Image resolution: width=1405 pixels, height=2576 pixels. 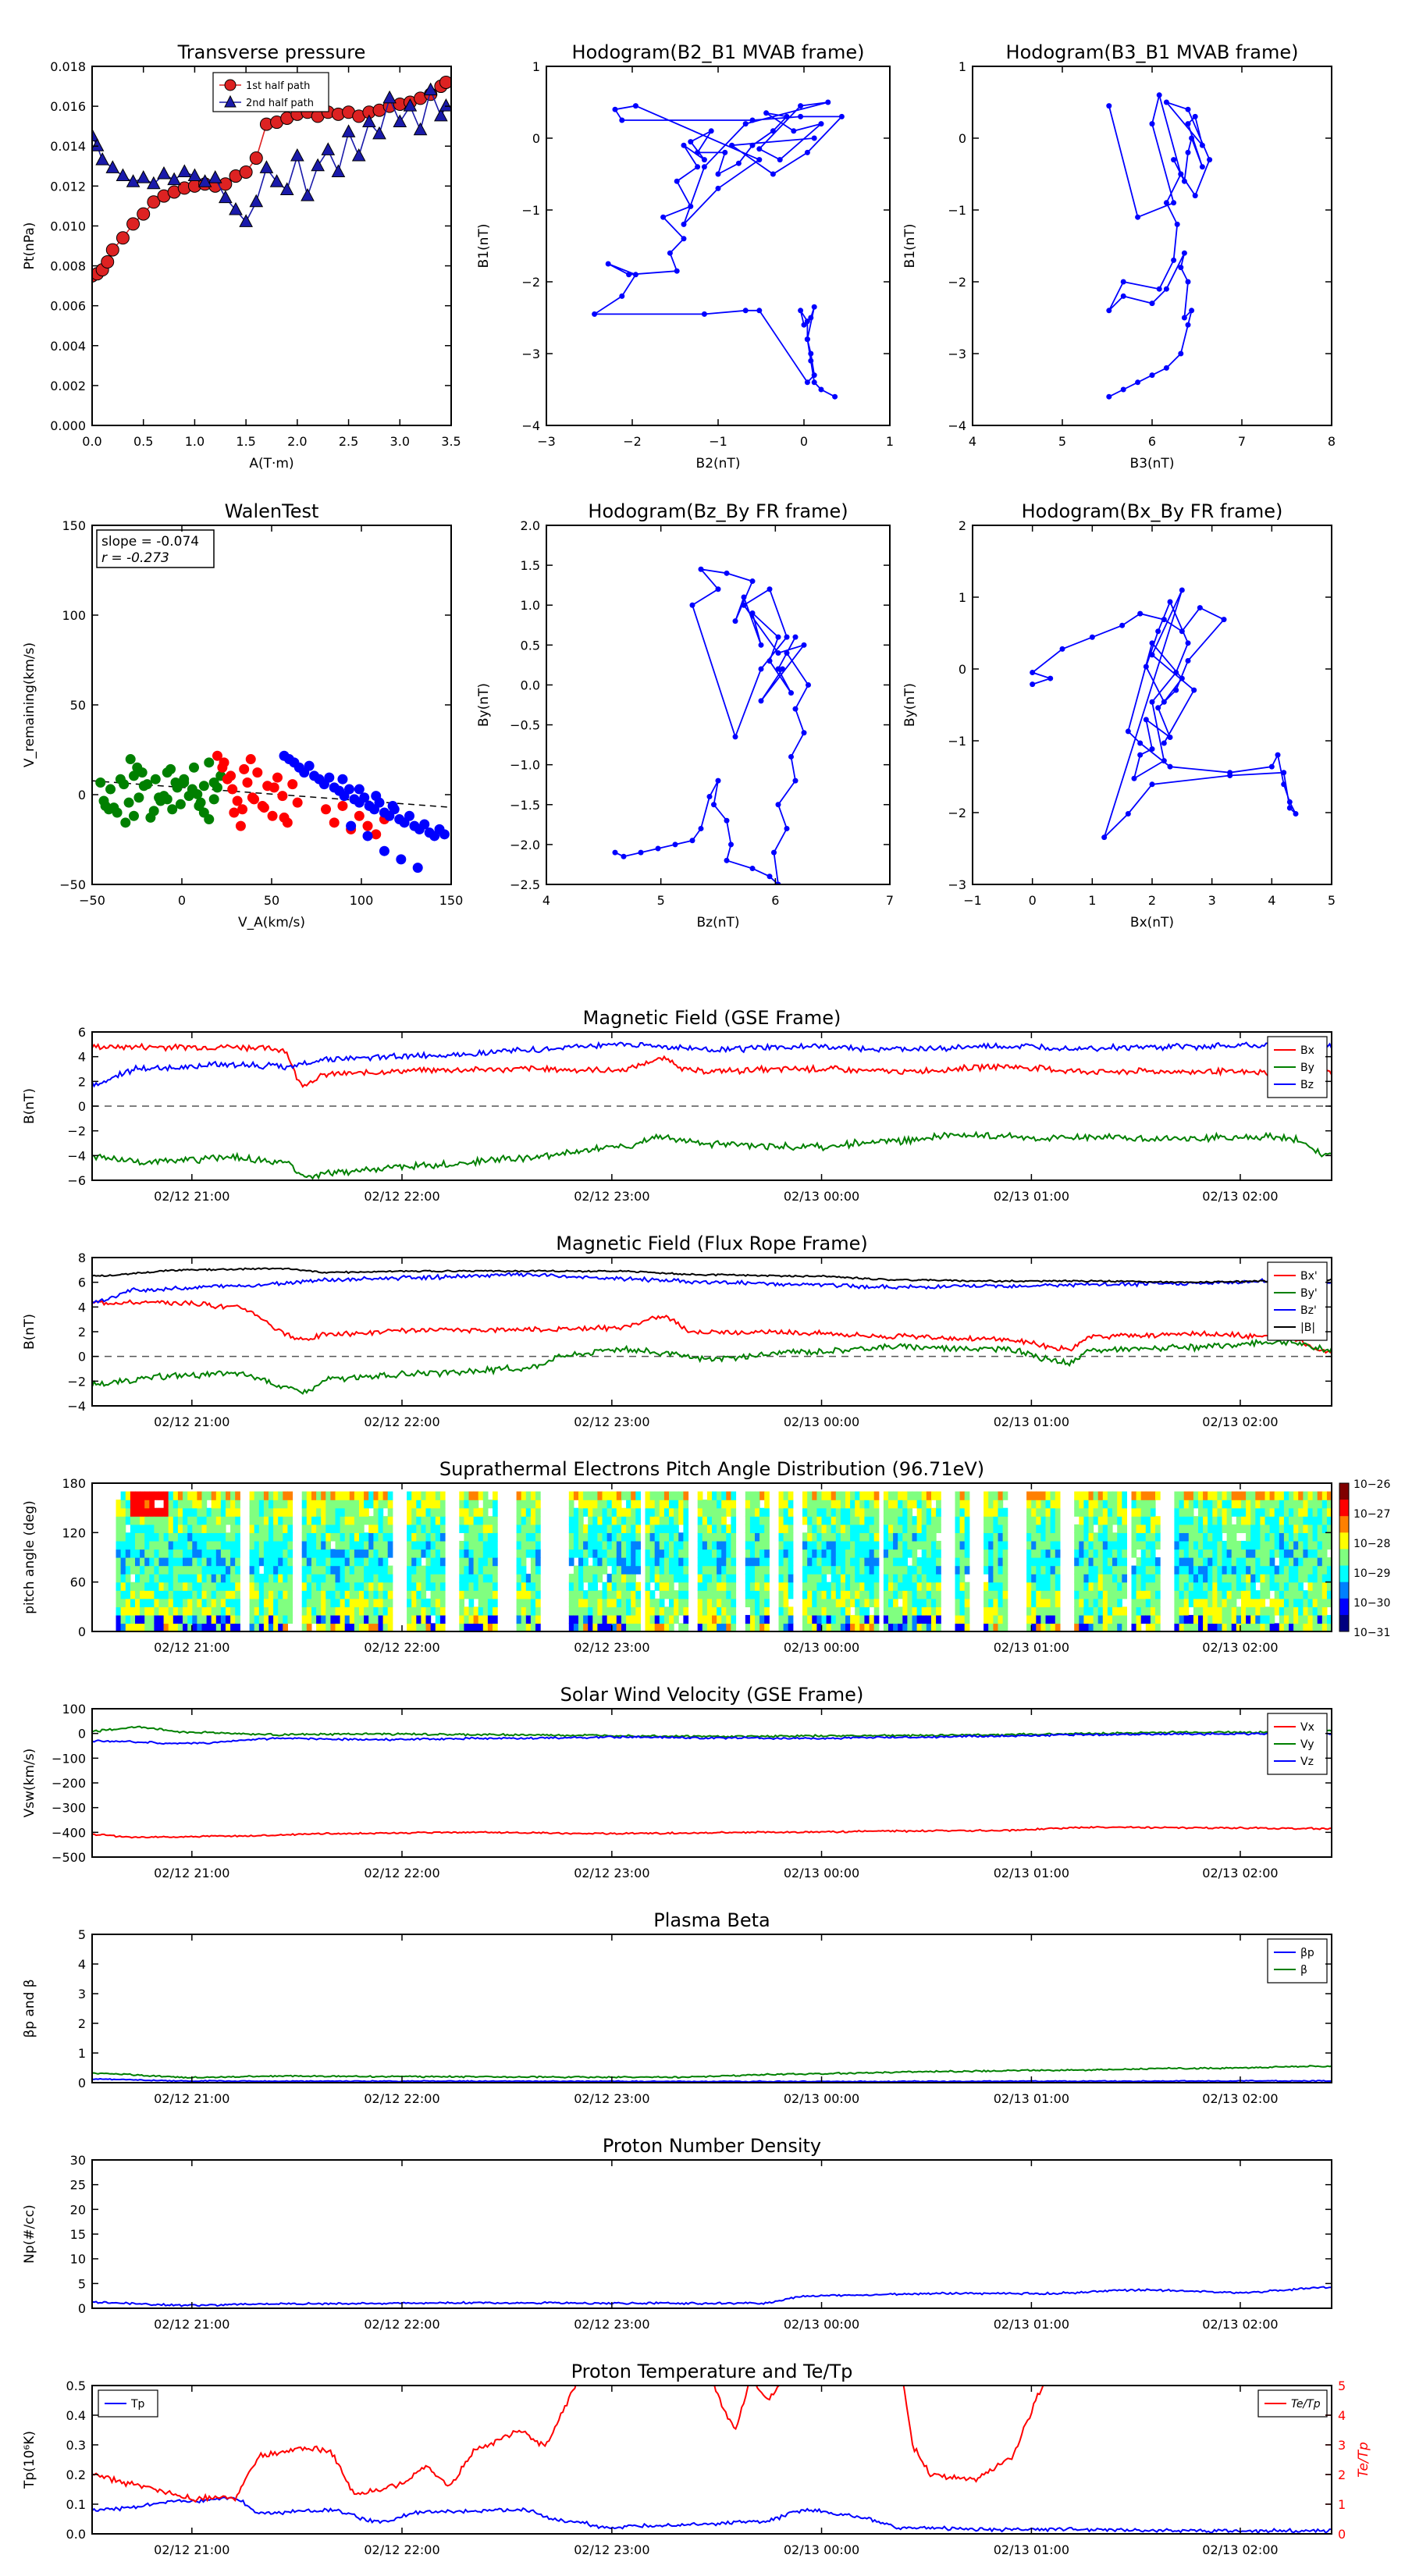 What do you see at coordinates (484, 246) in the screenshot?
I see `y-axis-label: B1(nT)` at bounding box center [484, 246].